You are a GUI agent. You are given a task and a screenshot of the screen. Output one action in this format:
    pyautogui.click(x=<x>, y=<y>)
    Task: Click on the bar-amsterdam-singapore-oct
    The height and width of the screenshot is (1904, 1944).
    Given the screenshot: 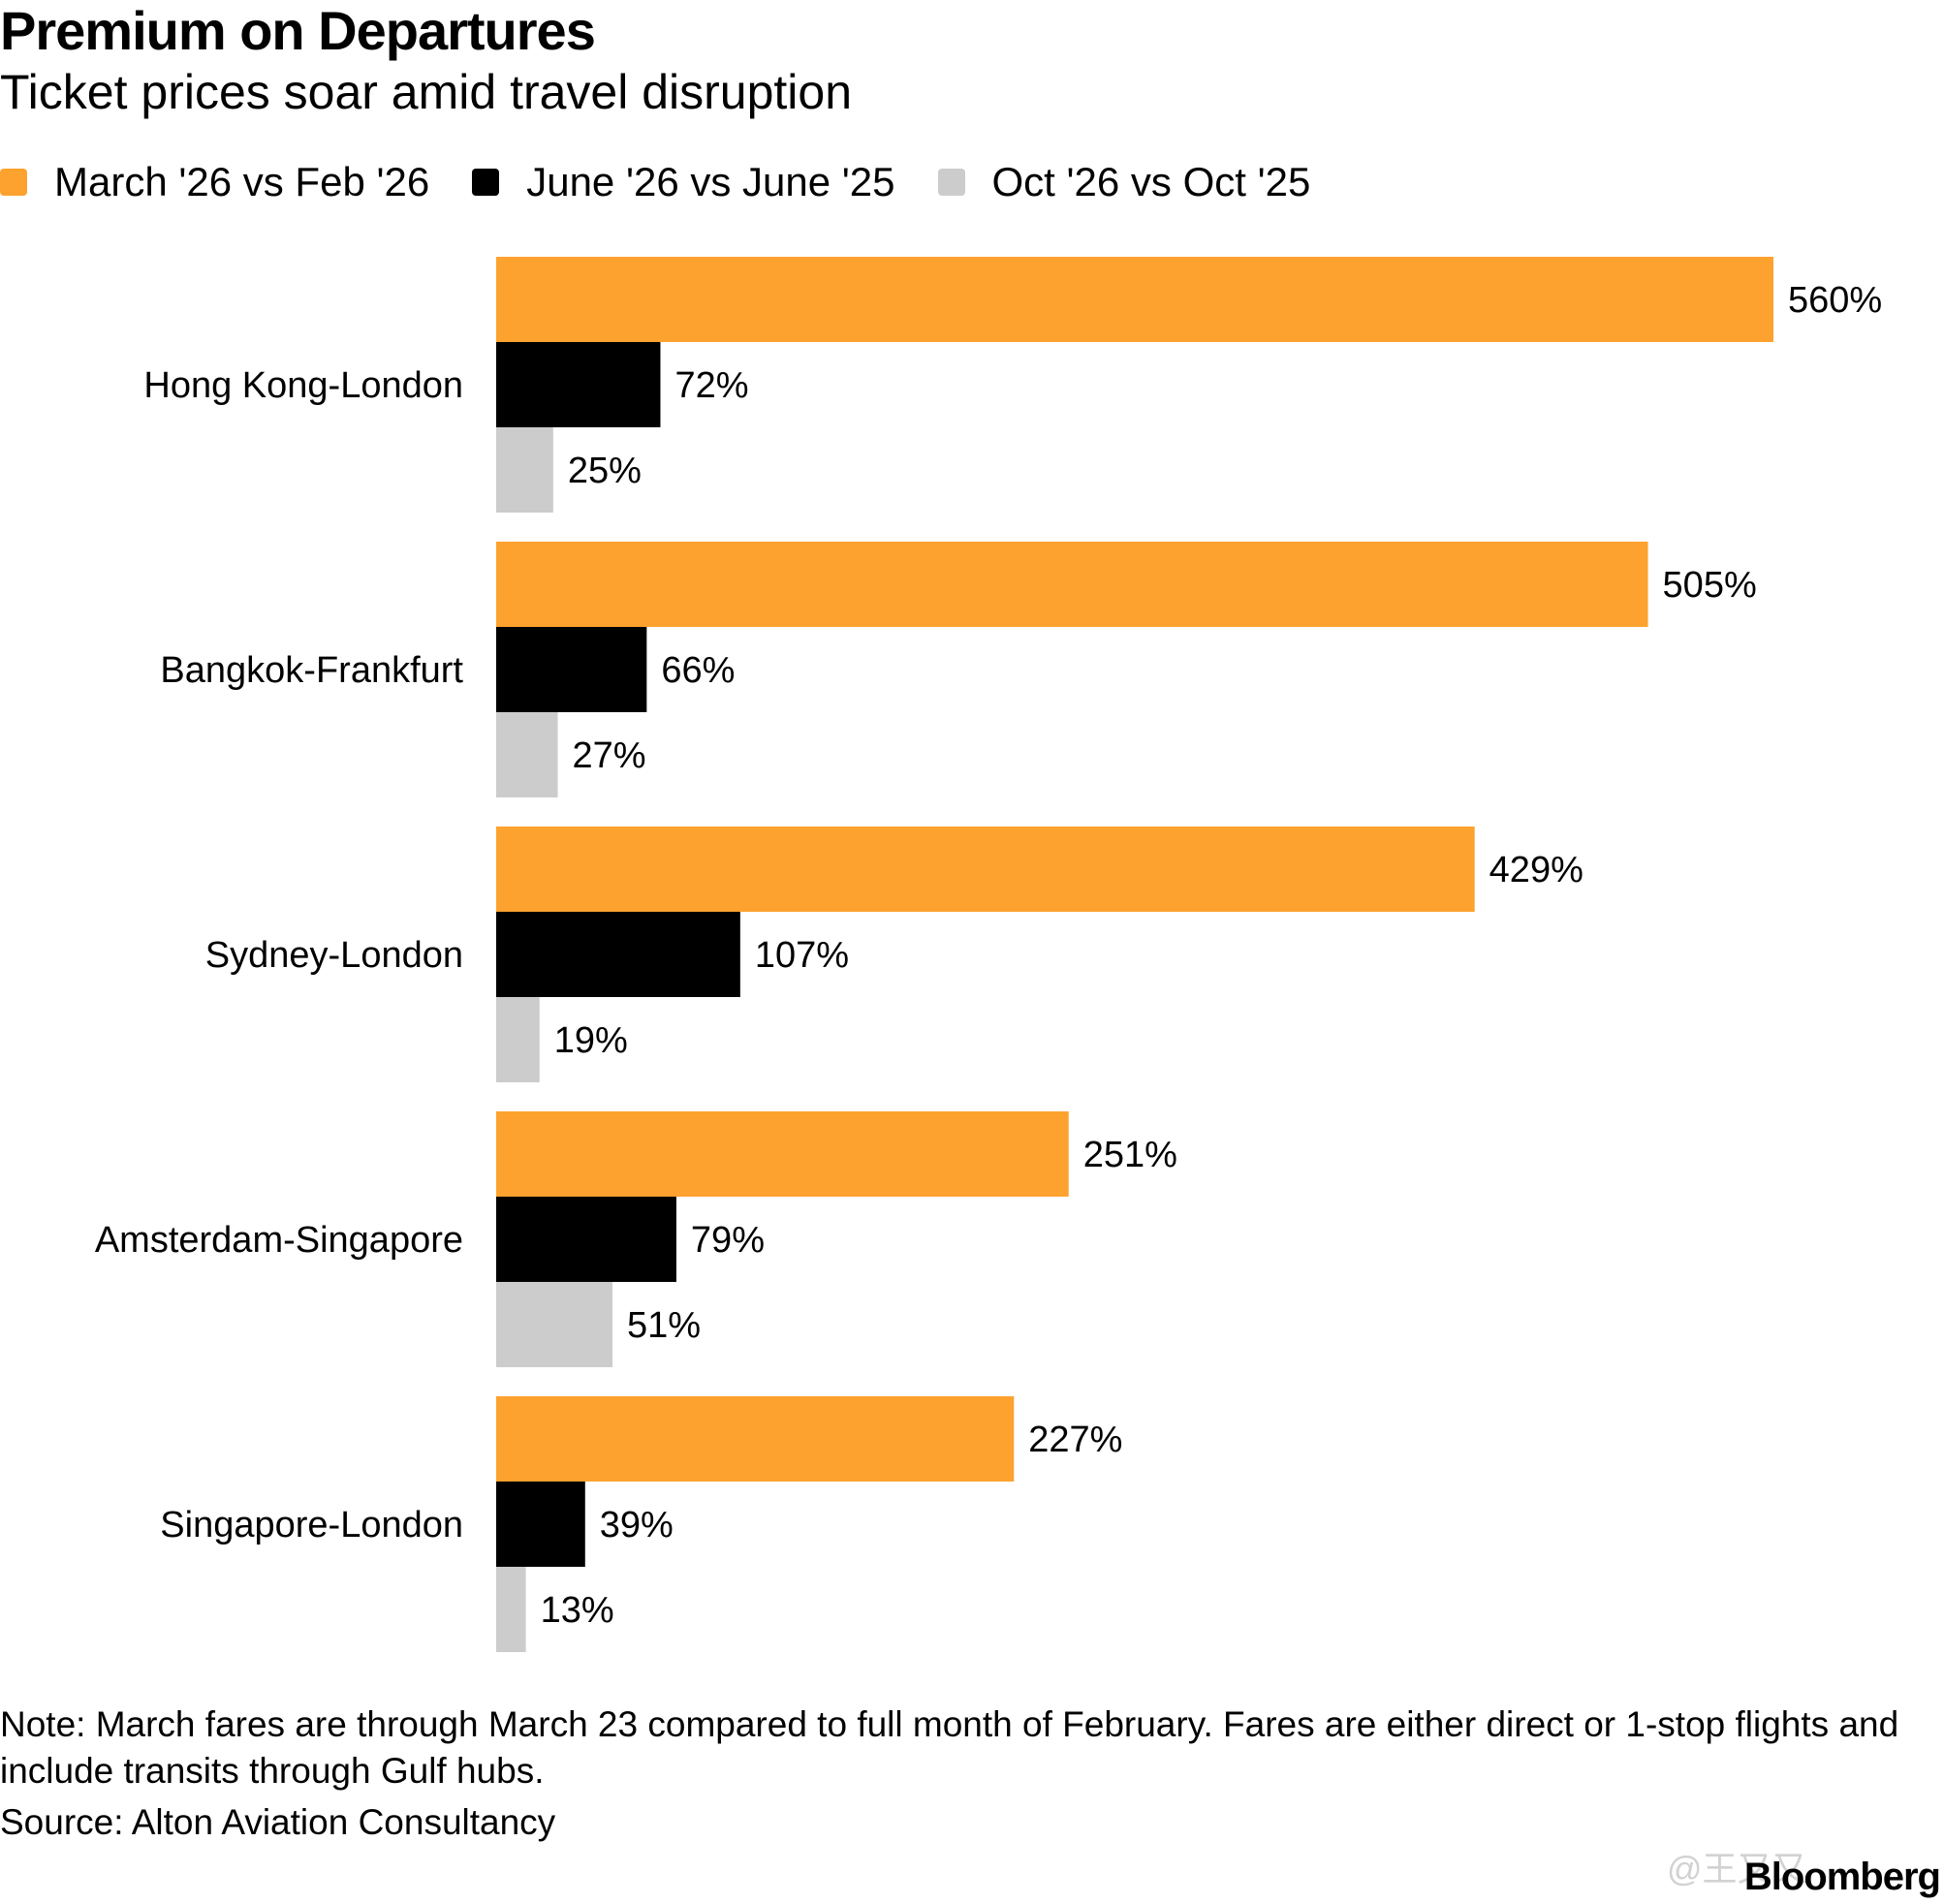 What is the action you would take?
    pyautogui.click(x=554, y=1325)
    